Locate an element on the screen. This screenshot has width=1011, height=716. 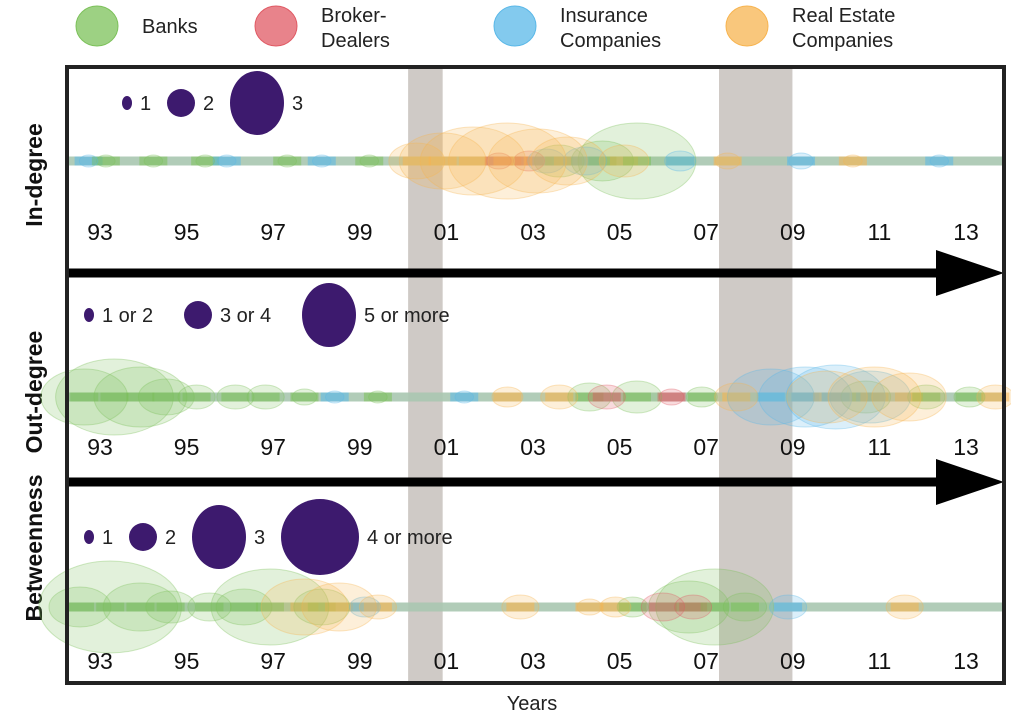
x-tick-label: 05 is located at coordinates (620, 661).